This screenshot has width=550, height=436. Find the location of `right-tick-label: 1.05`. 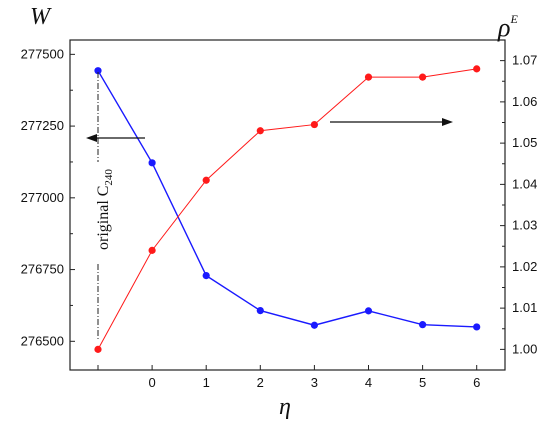

right-tick-label: 1.05 is located at coordinates (524, 142).